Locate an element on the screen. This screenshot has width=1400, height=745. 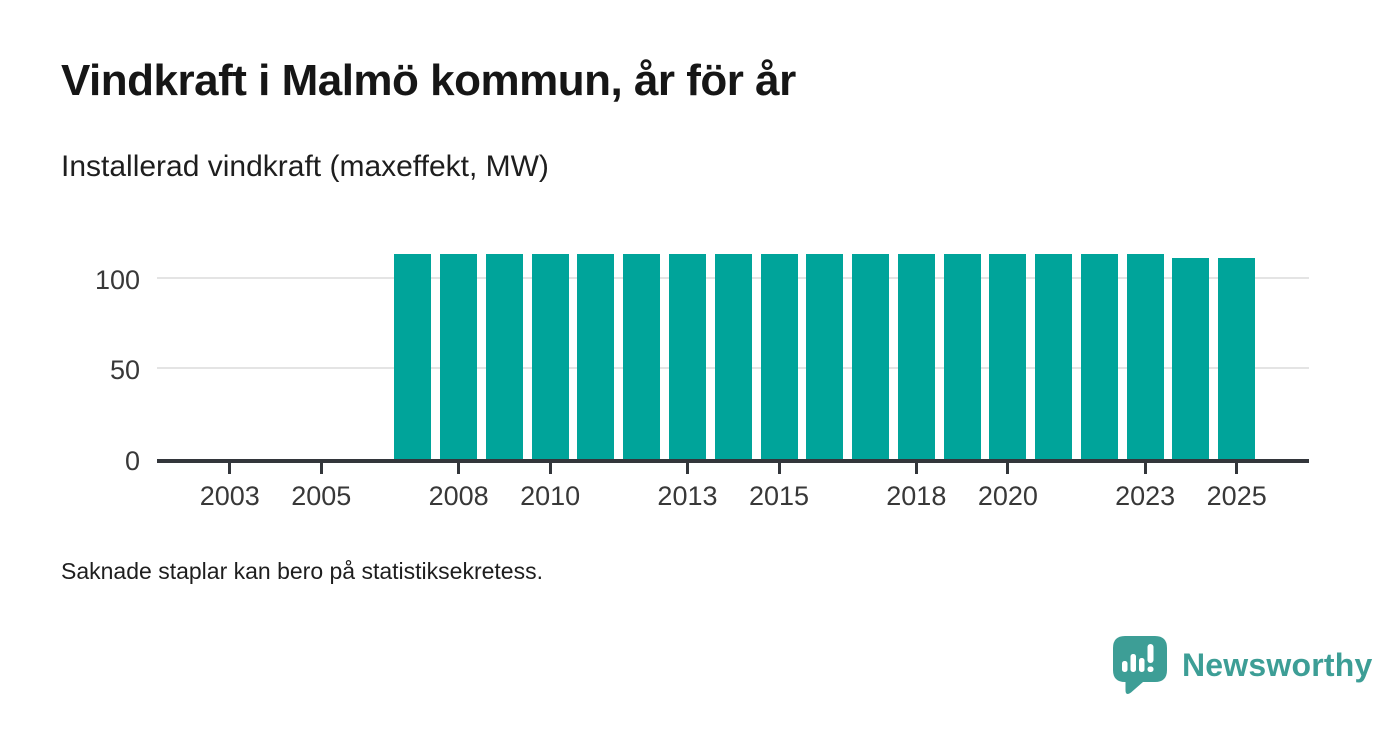
bar-2008 is located at coordinates (459, 356).